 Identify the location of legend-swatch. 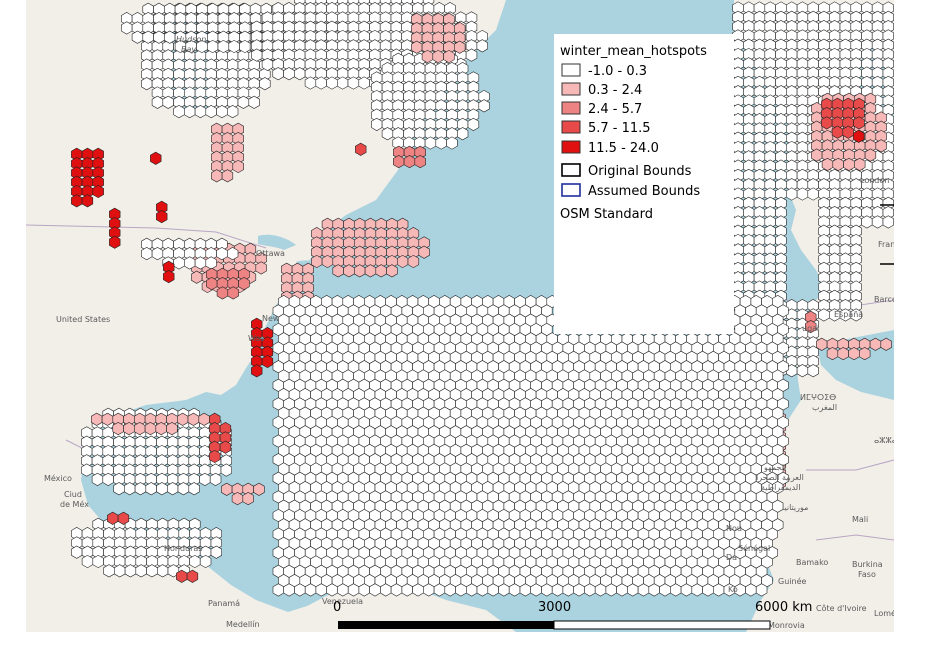
(571, 147).